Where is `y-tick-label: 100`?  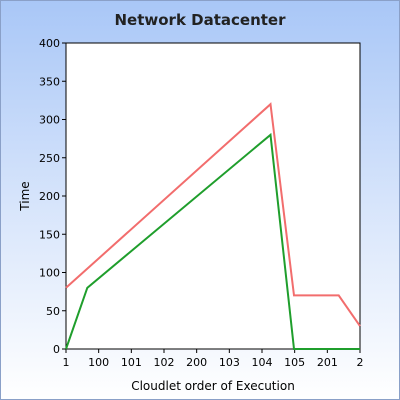
y-tick-label: 100 is located at coordinates (49, 273).